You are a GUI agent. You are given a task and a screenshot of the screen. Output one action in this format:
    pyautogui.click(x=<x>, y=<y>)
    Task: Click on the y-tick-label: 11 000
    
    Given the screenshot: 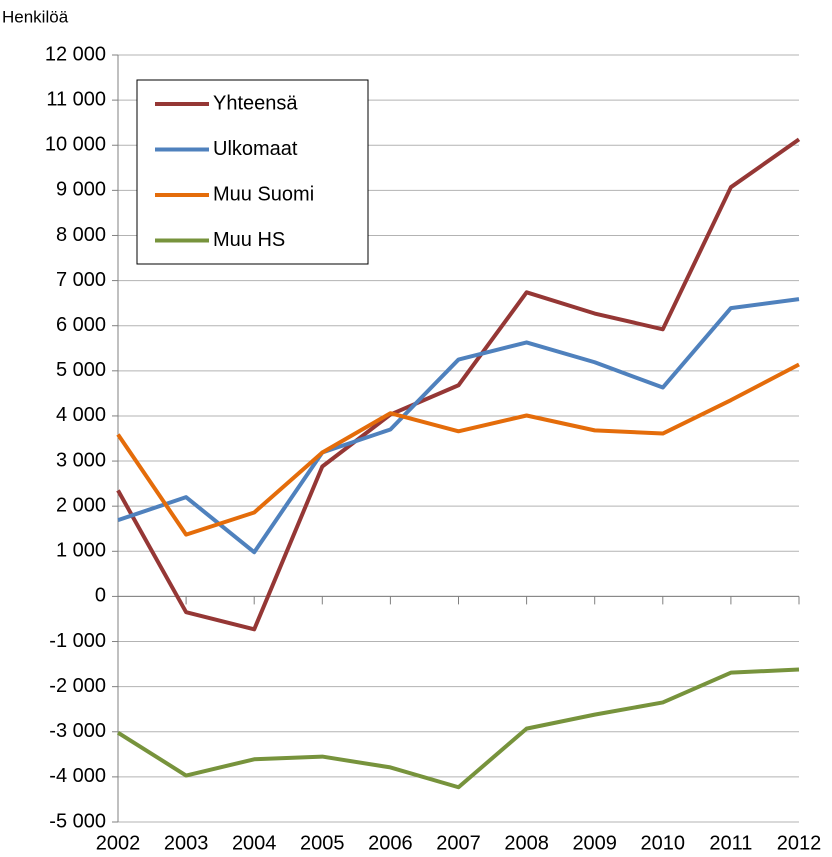 What is the action you would take?
    pyautogui.click(x=76, y=99)
    